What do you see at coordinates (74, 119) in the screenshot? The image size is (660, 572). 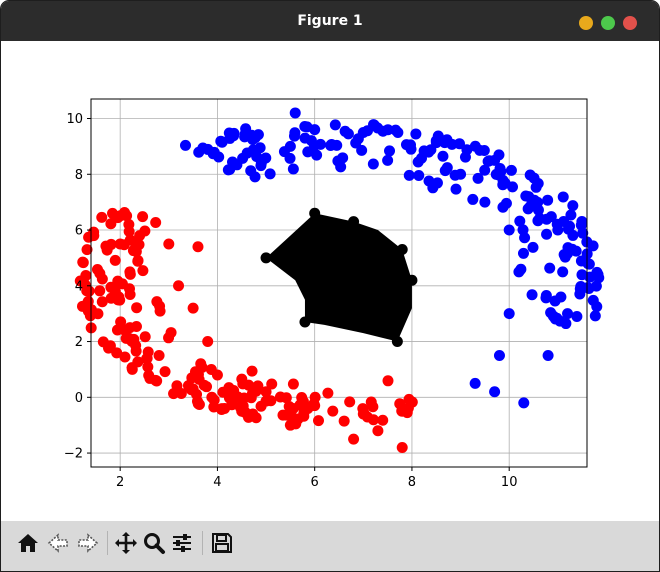 I see `y-tick-label: 10` at bounding box center [74, 119].